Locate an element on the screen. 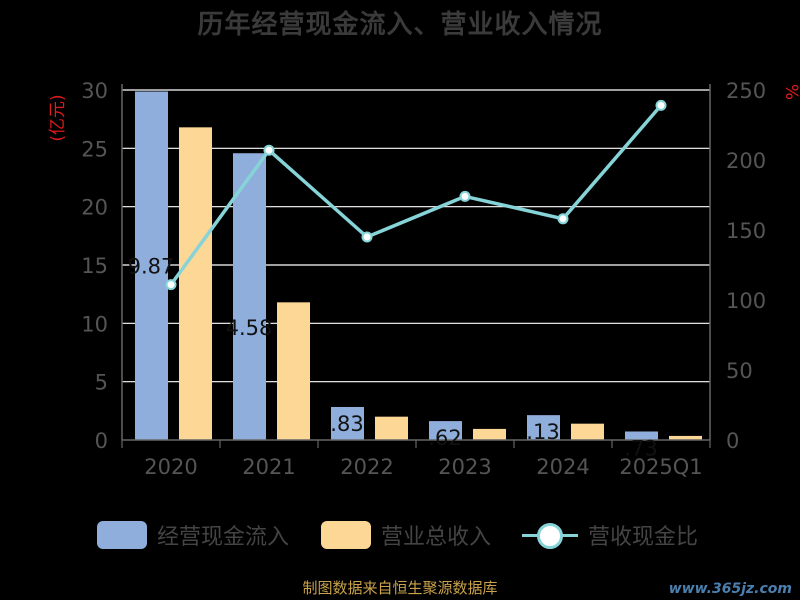 The width and height of the screenshot is (800, 600). legend-label-revenue: 营业总收入 is located at coordinates (436, 537).